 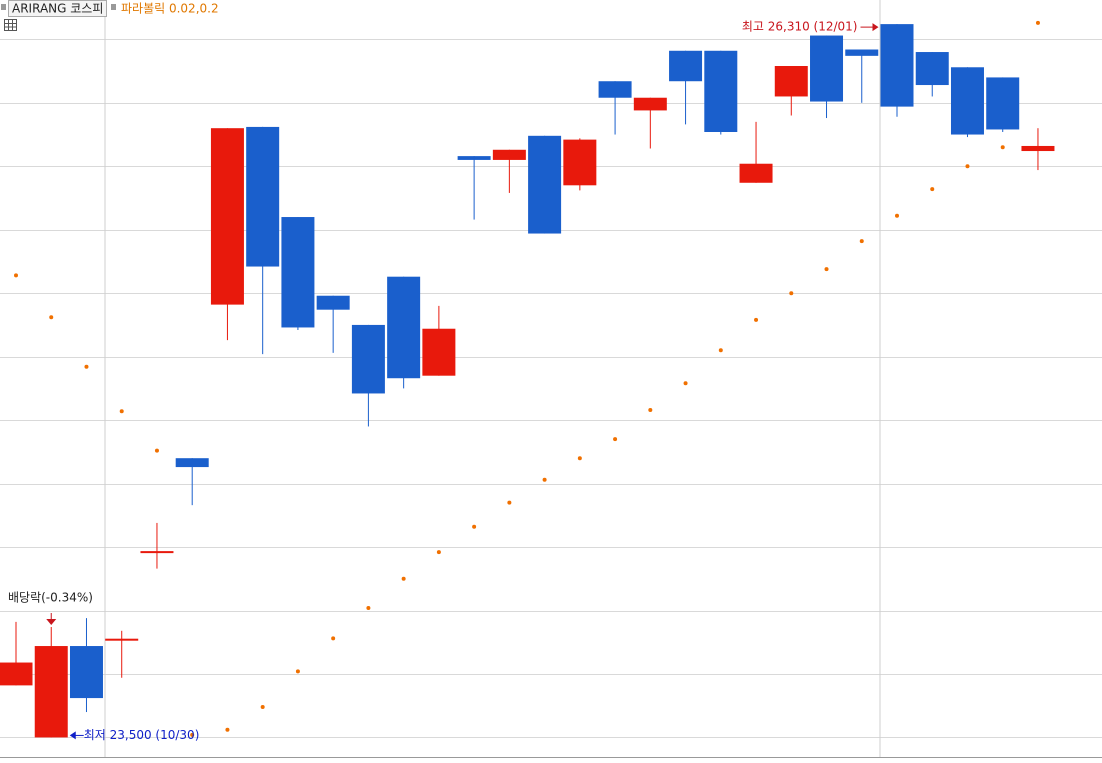 I want to click on high-label: 최고 26,310 (12/01), so click(x=800, y=27).